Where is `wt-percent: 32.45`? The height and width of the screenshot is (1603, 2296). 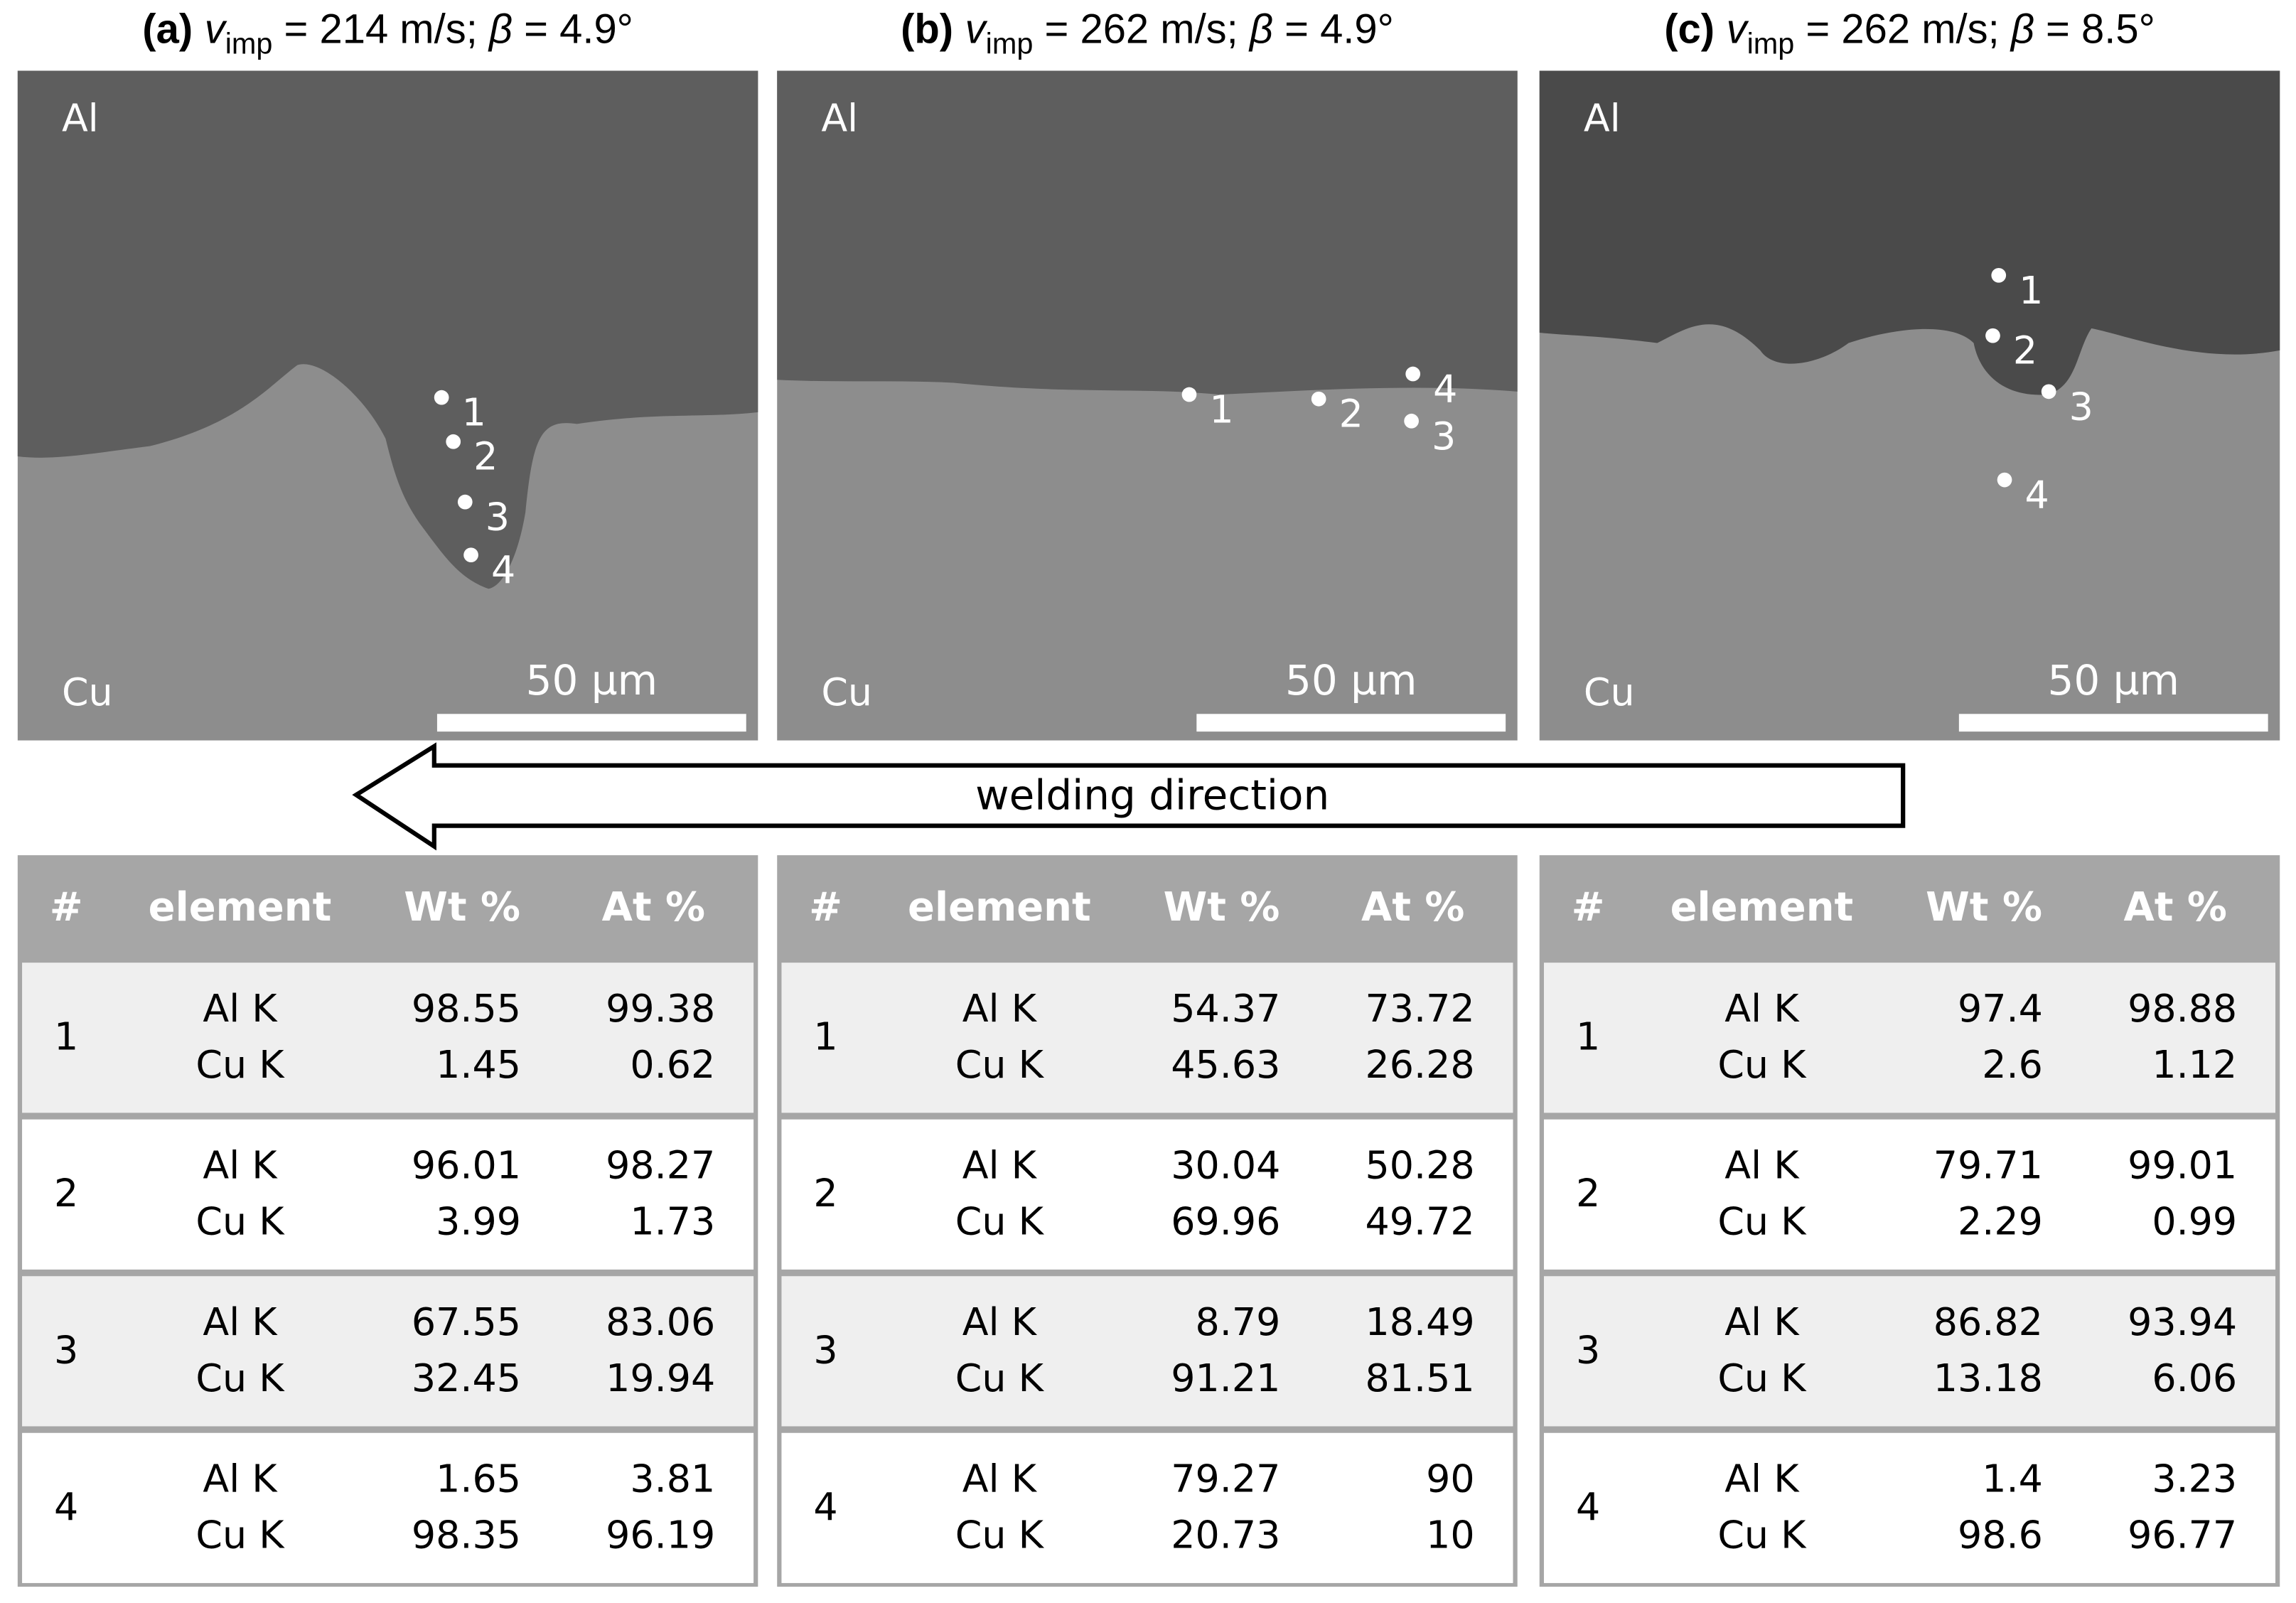 wt-percent: 32.45 is located at coordinates (466, 1378).